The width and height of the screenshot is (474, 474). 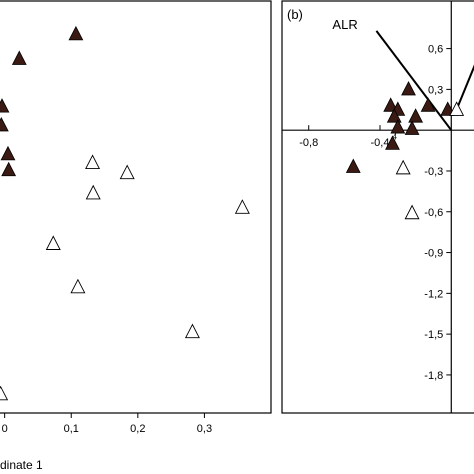 What do you see at coordinates (435, 90) in the screenshot?
I see `y-tick-label: 0,3` at bounding box center [435, 90].